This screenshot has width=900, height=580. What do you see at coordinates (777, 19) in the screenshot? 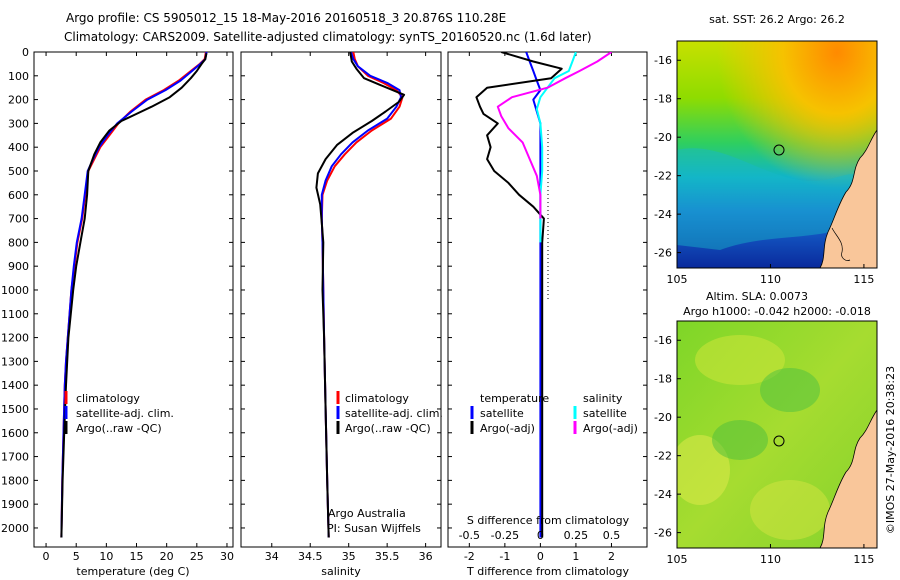
I see `sst-map-title: sat. SST: 26.2 Argo: 26.2` at bounding box center [777, 19].